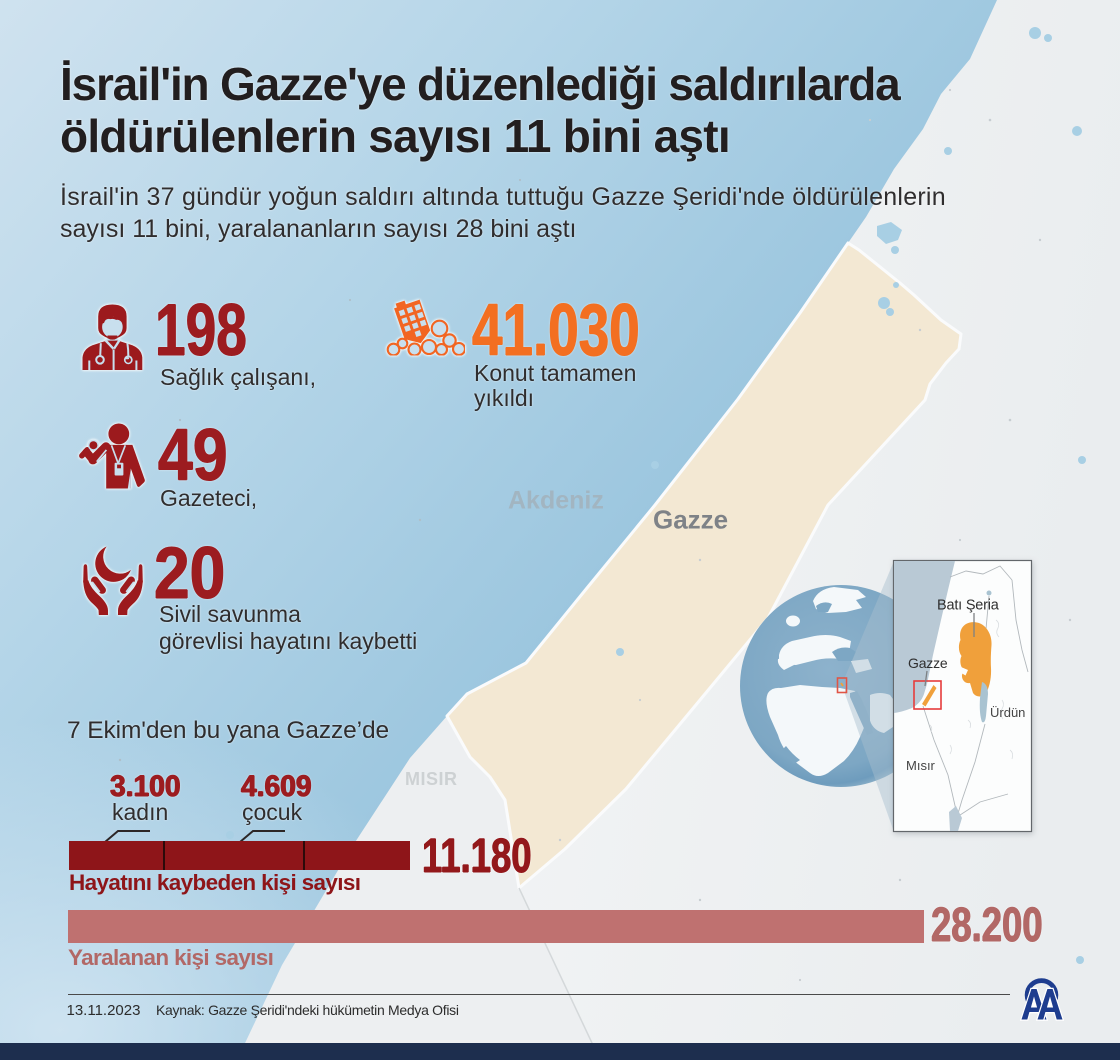  Describe the element at coordinates (431, 779) in the screenshot. I see `svg-text: MISIR` at that location.